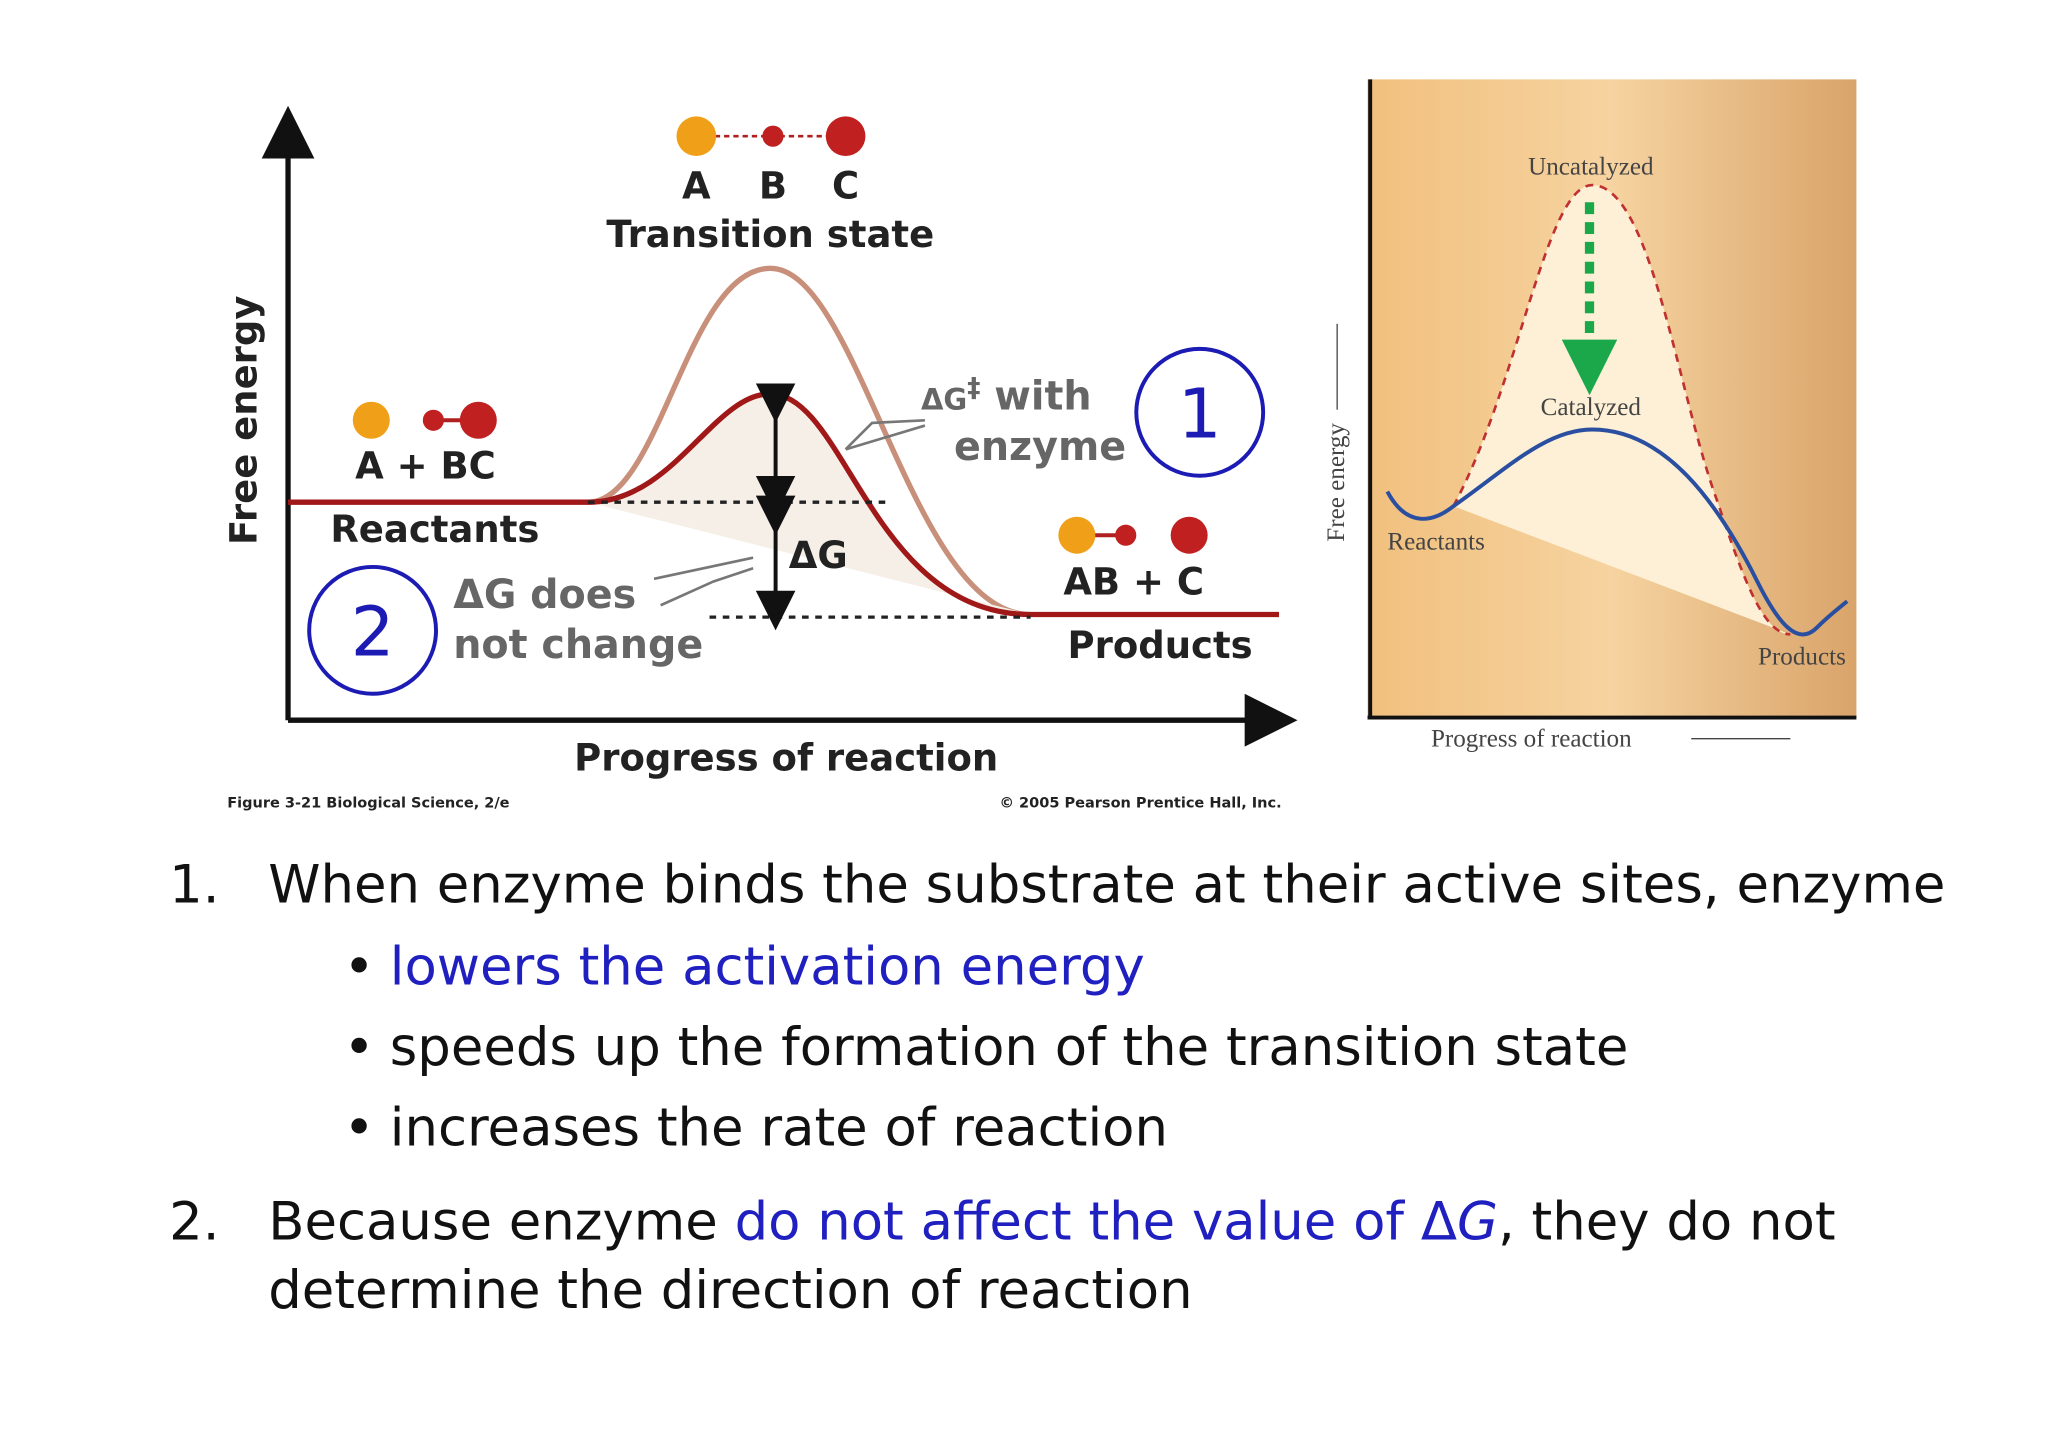 This screenshot has height=1447, width=2048. I want to click on list-number: 1., so click(194, 885).